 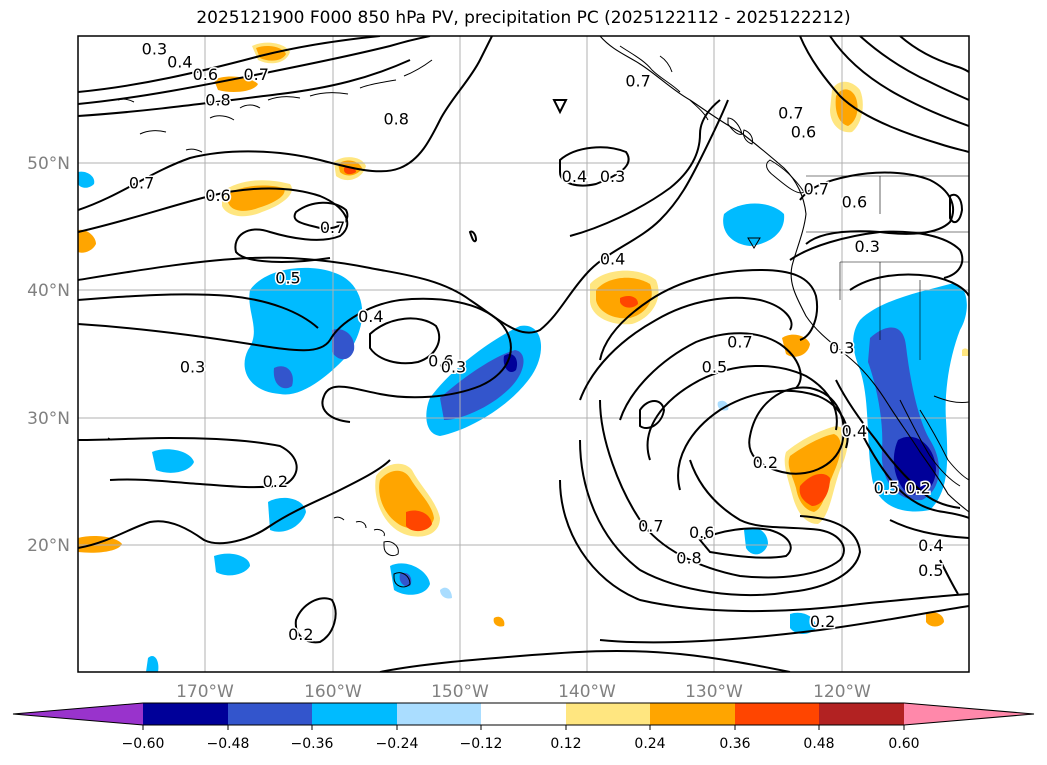 I want to click on vancouver-island, so click(x=785, y=176).